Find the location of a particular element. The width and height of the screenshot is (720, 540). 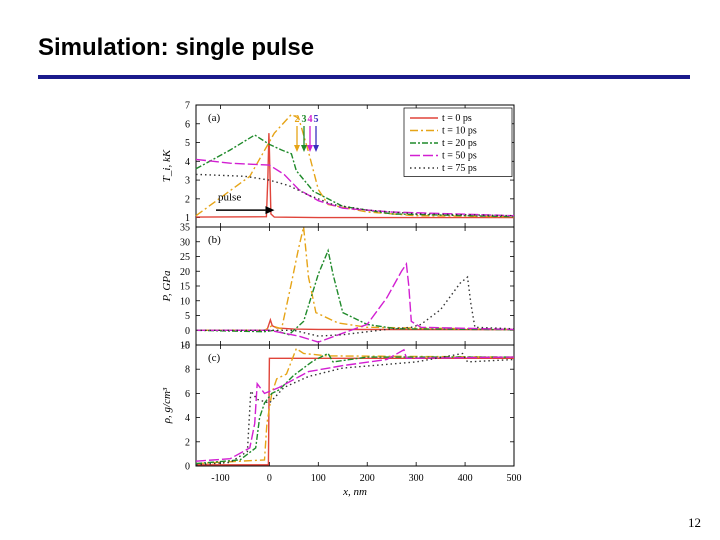

panel-label-c: (c) is located at coordinates (214, 358).